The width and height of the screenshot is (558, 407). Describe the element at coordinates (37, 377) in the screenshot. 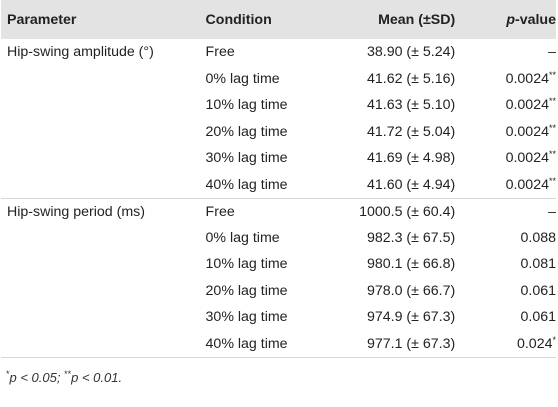

I see `footnote-text-1: p < 0.05;` at that location.